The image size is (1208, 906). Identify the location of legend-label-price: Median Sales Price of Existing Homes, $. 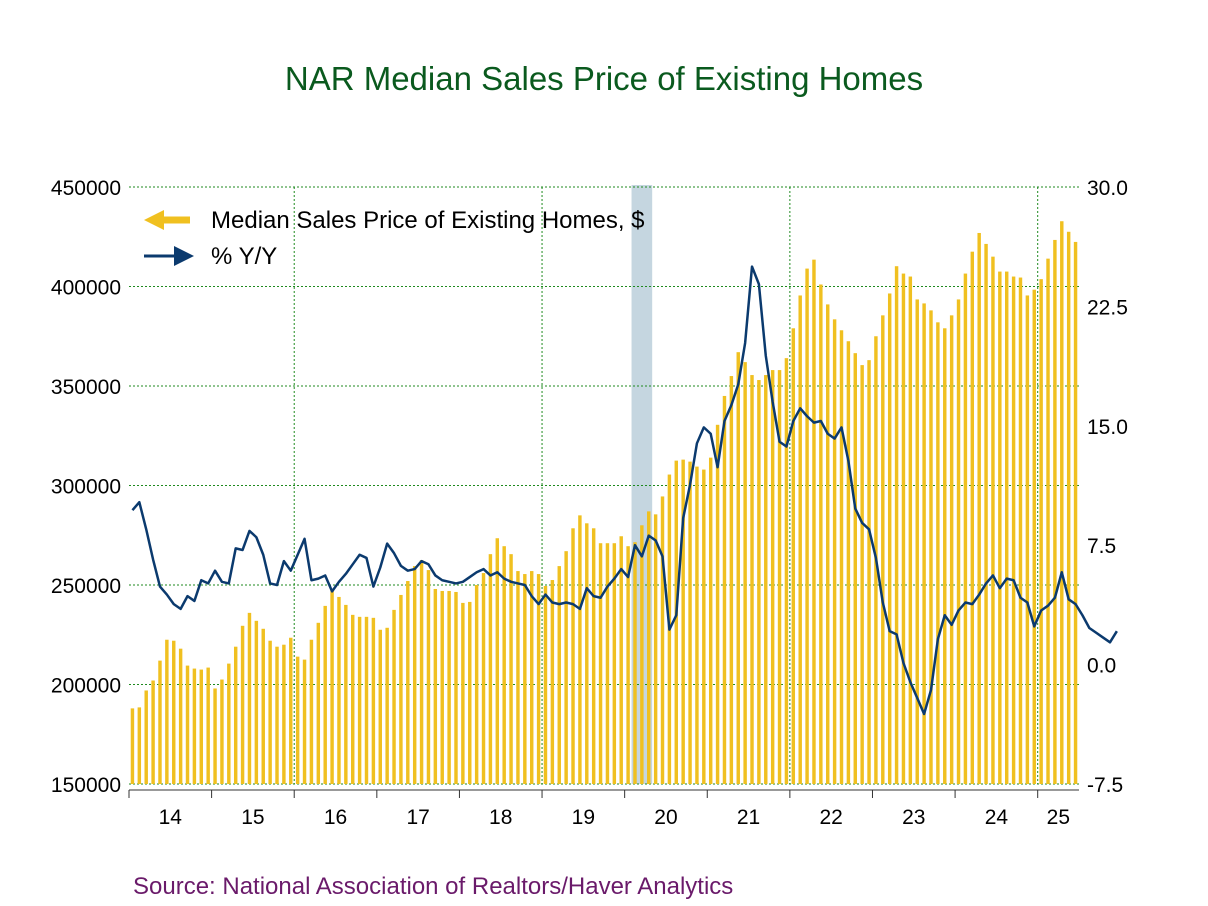
(428, 220).